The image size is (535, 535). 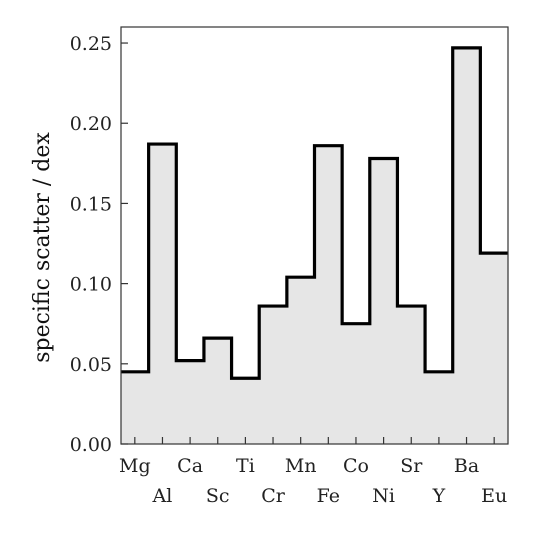 What do you see at coordinates (99, 244) in the screenshot?
I see `y-axis: 0.00 0.05 0.10 0.15 0.20 0.25` at bounding box center [99, 244].